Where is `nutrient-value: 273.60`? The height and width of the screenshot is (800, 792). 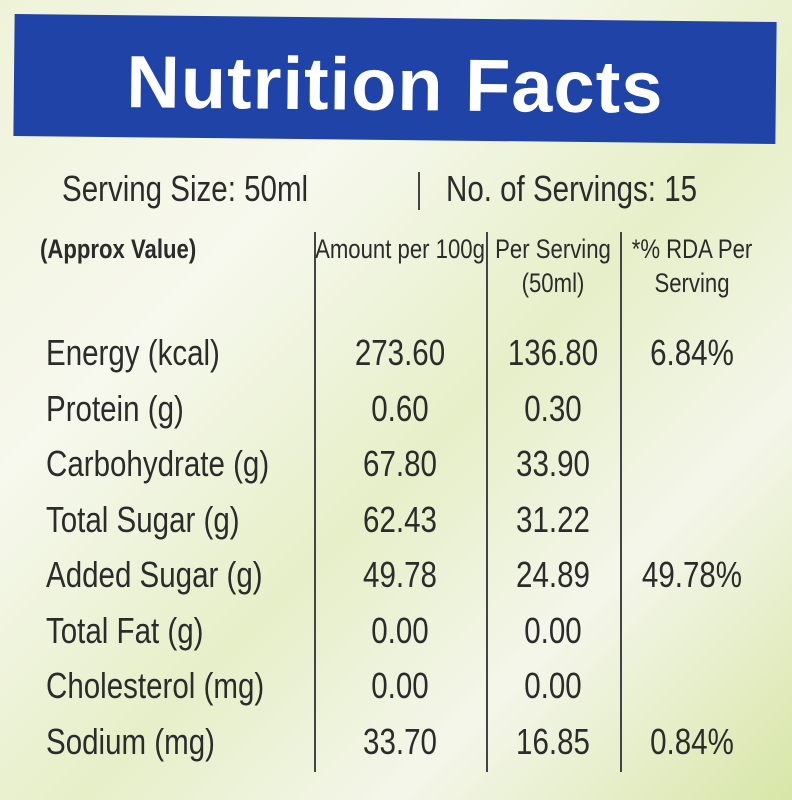
nutrient-value: 273.60 is located at coordinates (400, 352).